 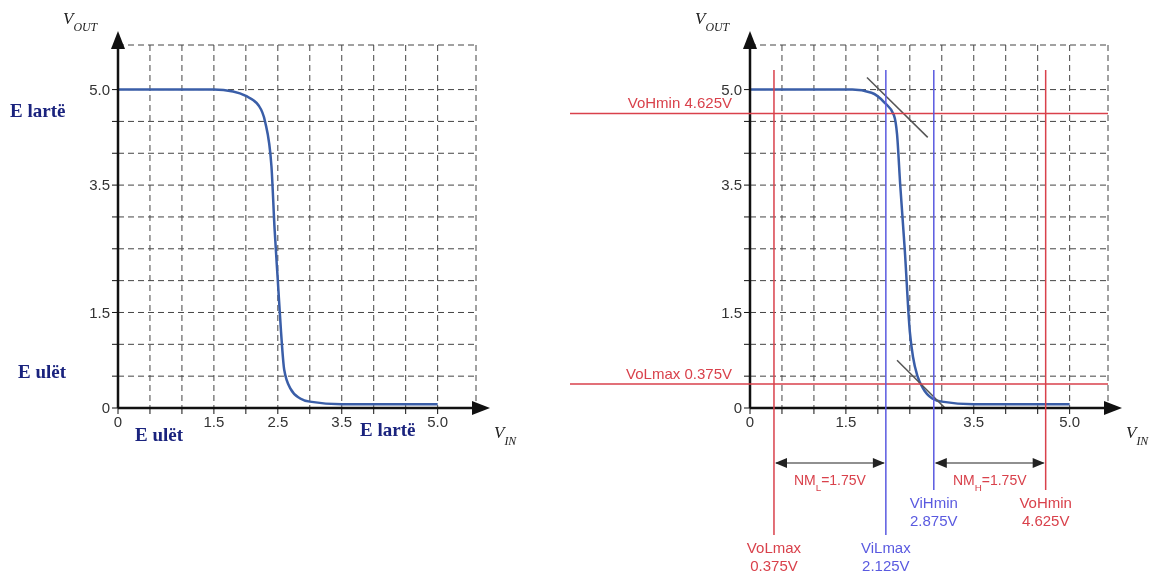 What do you see at coordinates (990, 482) in the screenshot?
I see `text: NM$_{H}$=1.75V` at bounding box center [990, 482].